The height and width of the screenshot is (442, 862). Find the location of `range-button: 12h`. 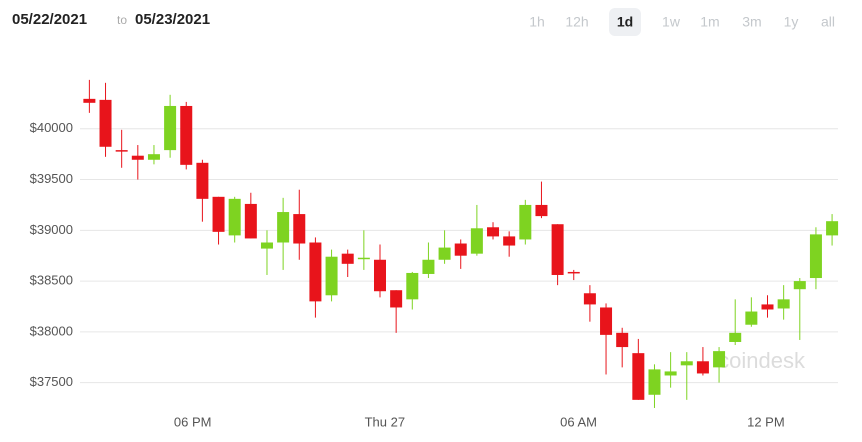

range-button: 12h is located at coordinates (576, 22).